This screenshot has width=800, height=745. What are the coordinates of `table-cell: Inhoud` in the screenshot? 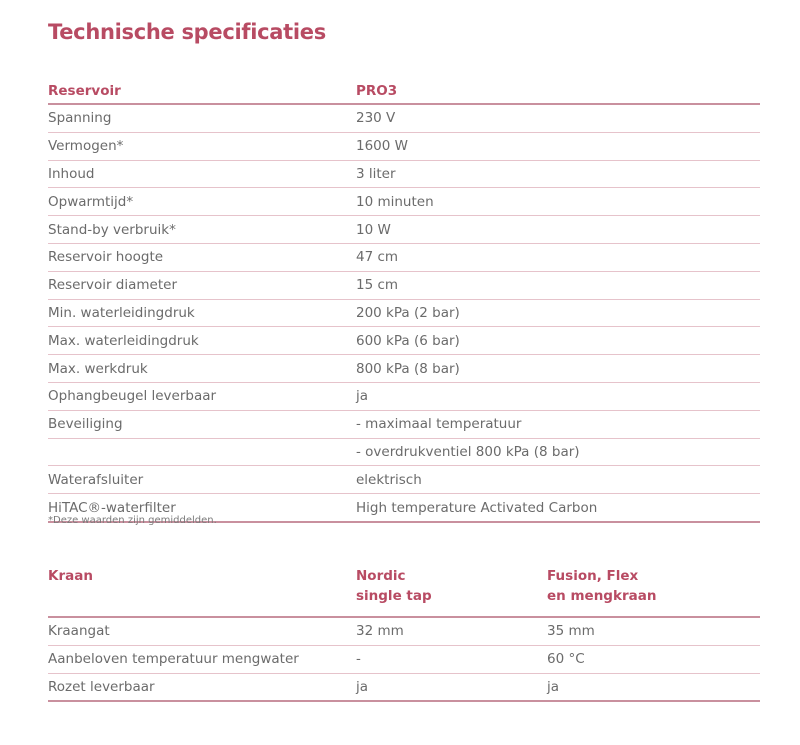 It's located at (202, 174).